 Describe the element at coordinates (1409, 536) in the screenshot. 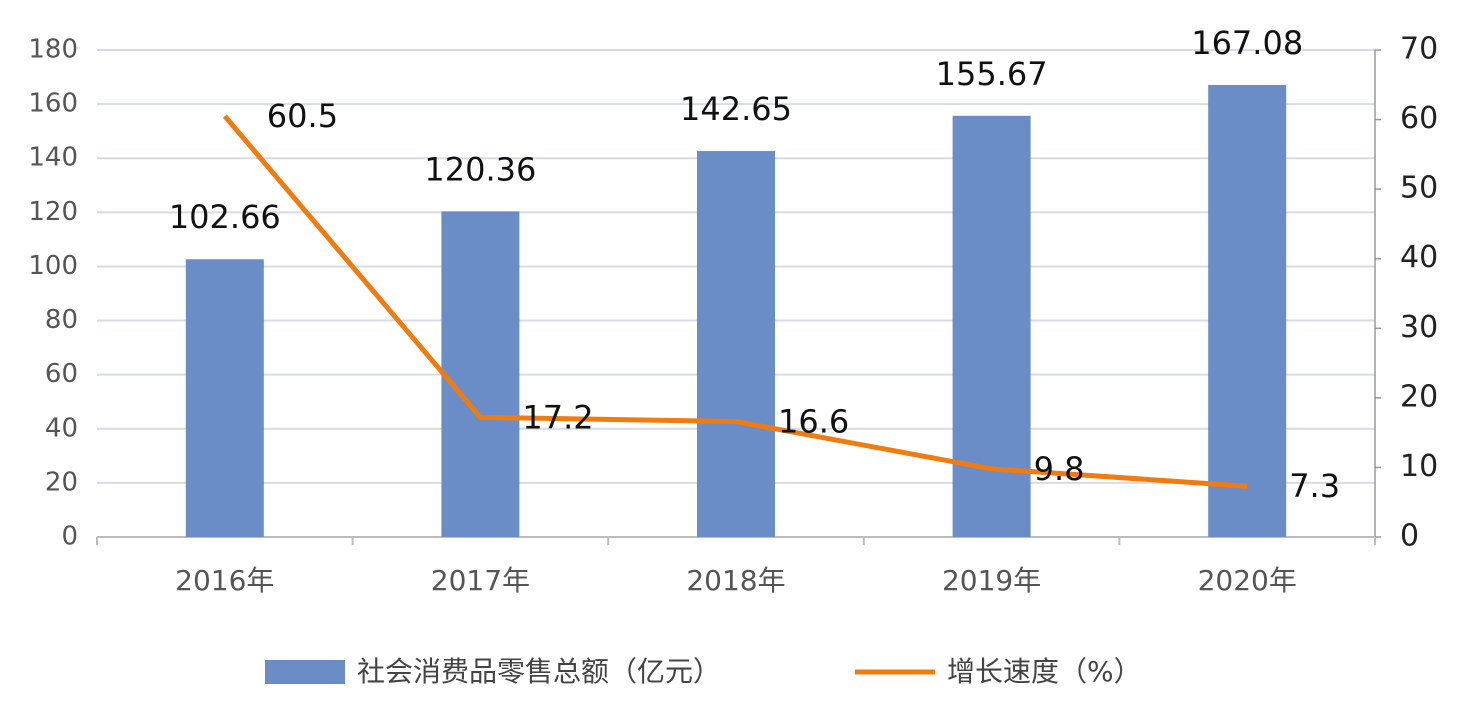

I see `y2-tick-label: 0` at that location.